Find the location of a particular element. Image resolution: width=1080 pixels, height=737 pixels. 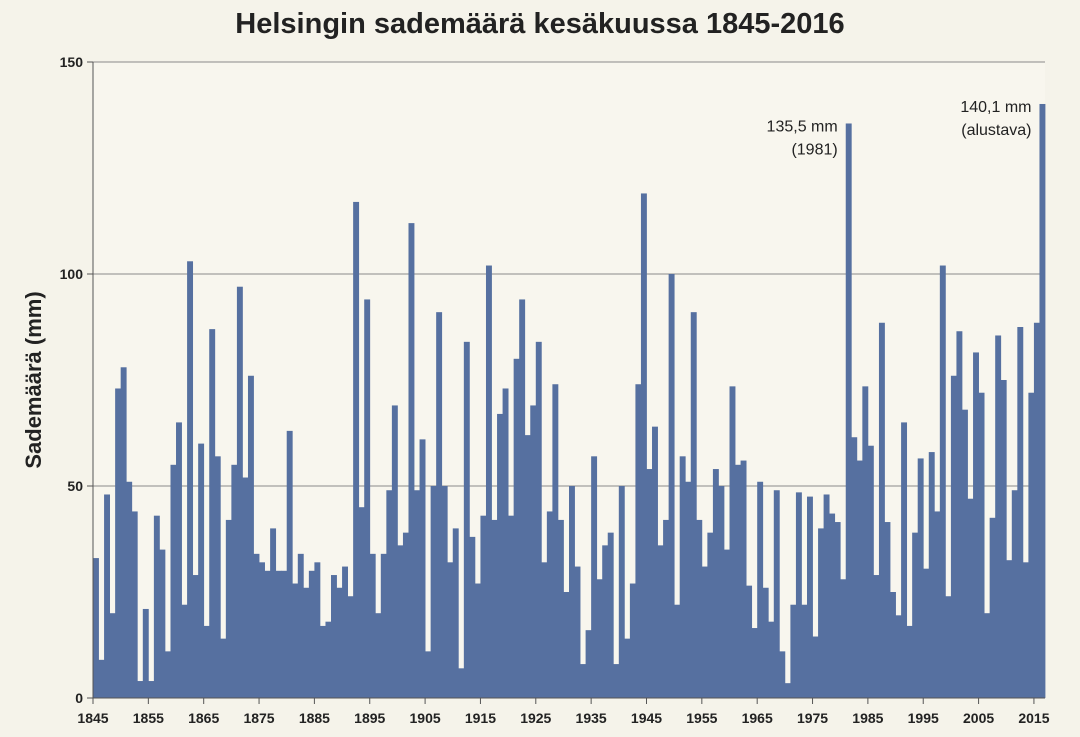

y-tick-label: 50 is located at coordinates (75, 486).